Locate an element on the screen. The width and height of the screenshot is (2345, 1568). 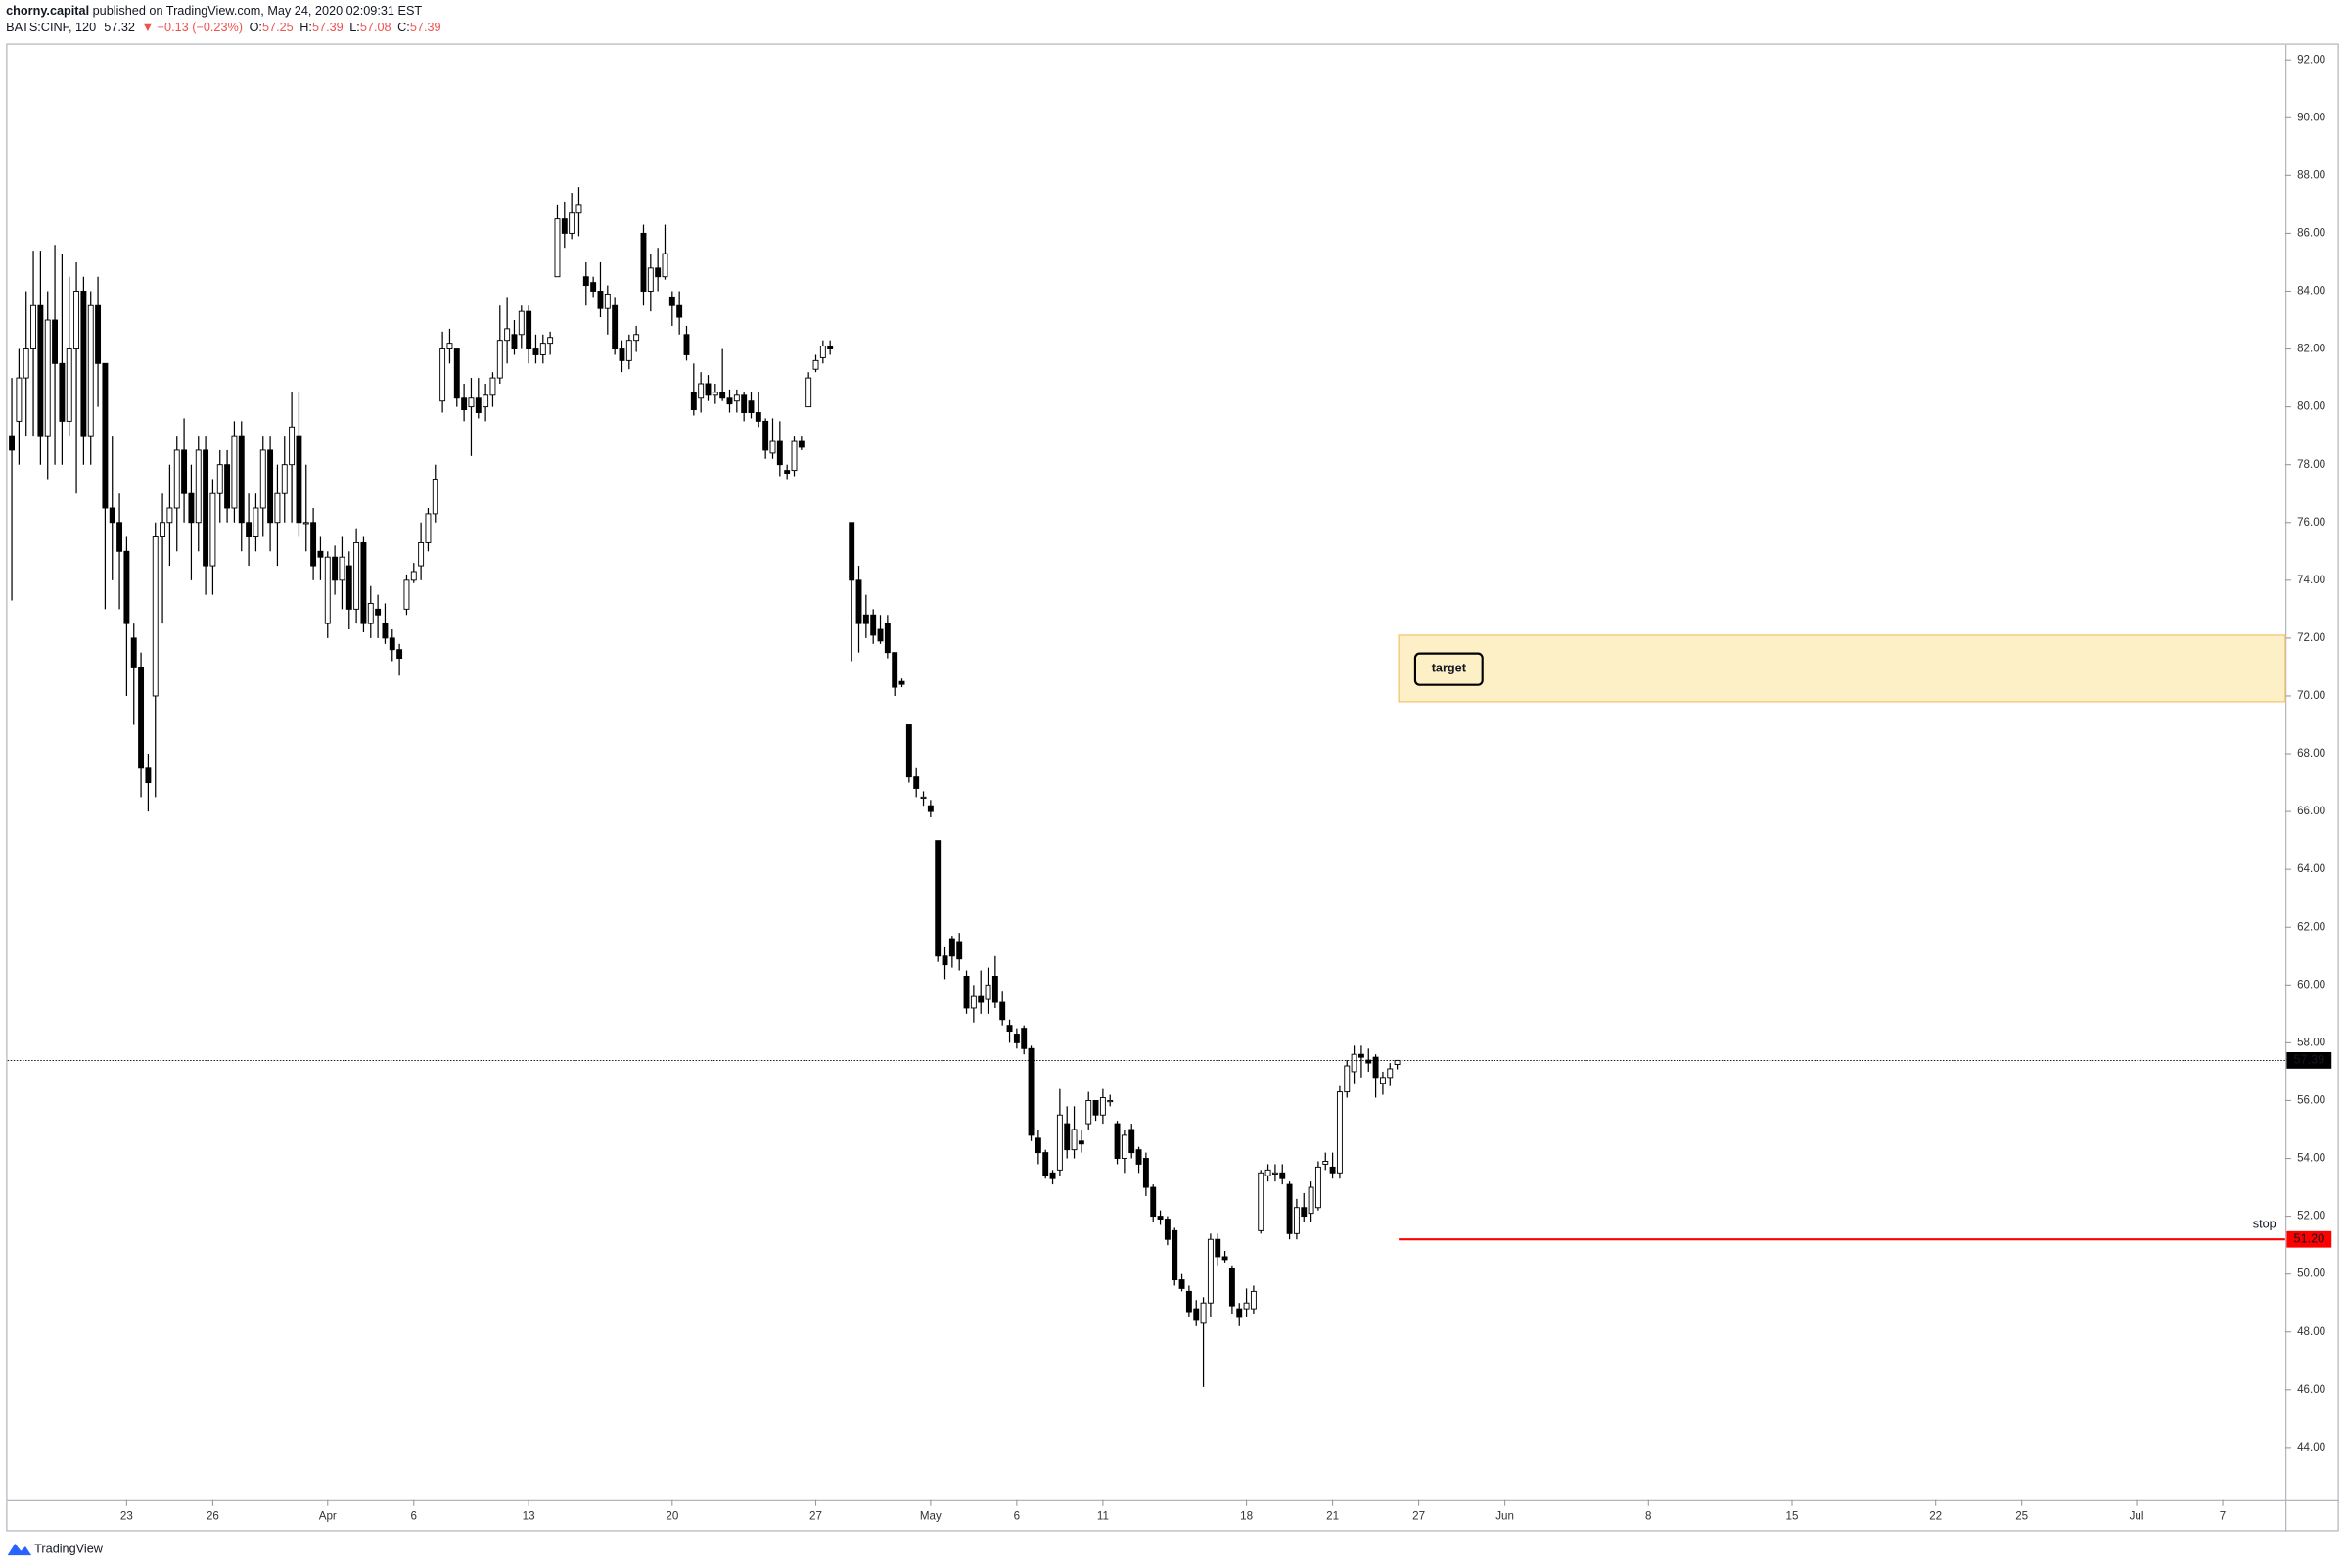
x-tick-label: 27 is located at coordinates (1418, 1515).